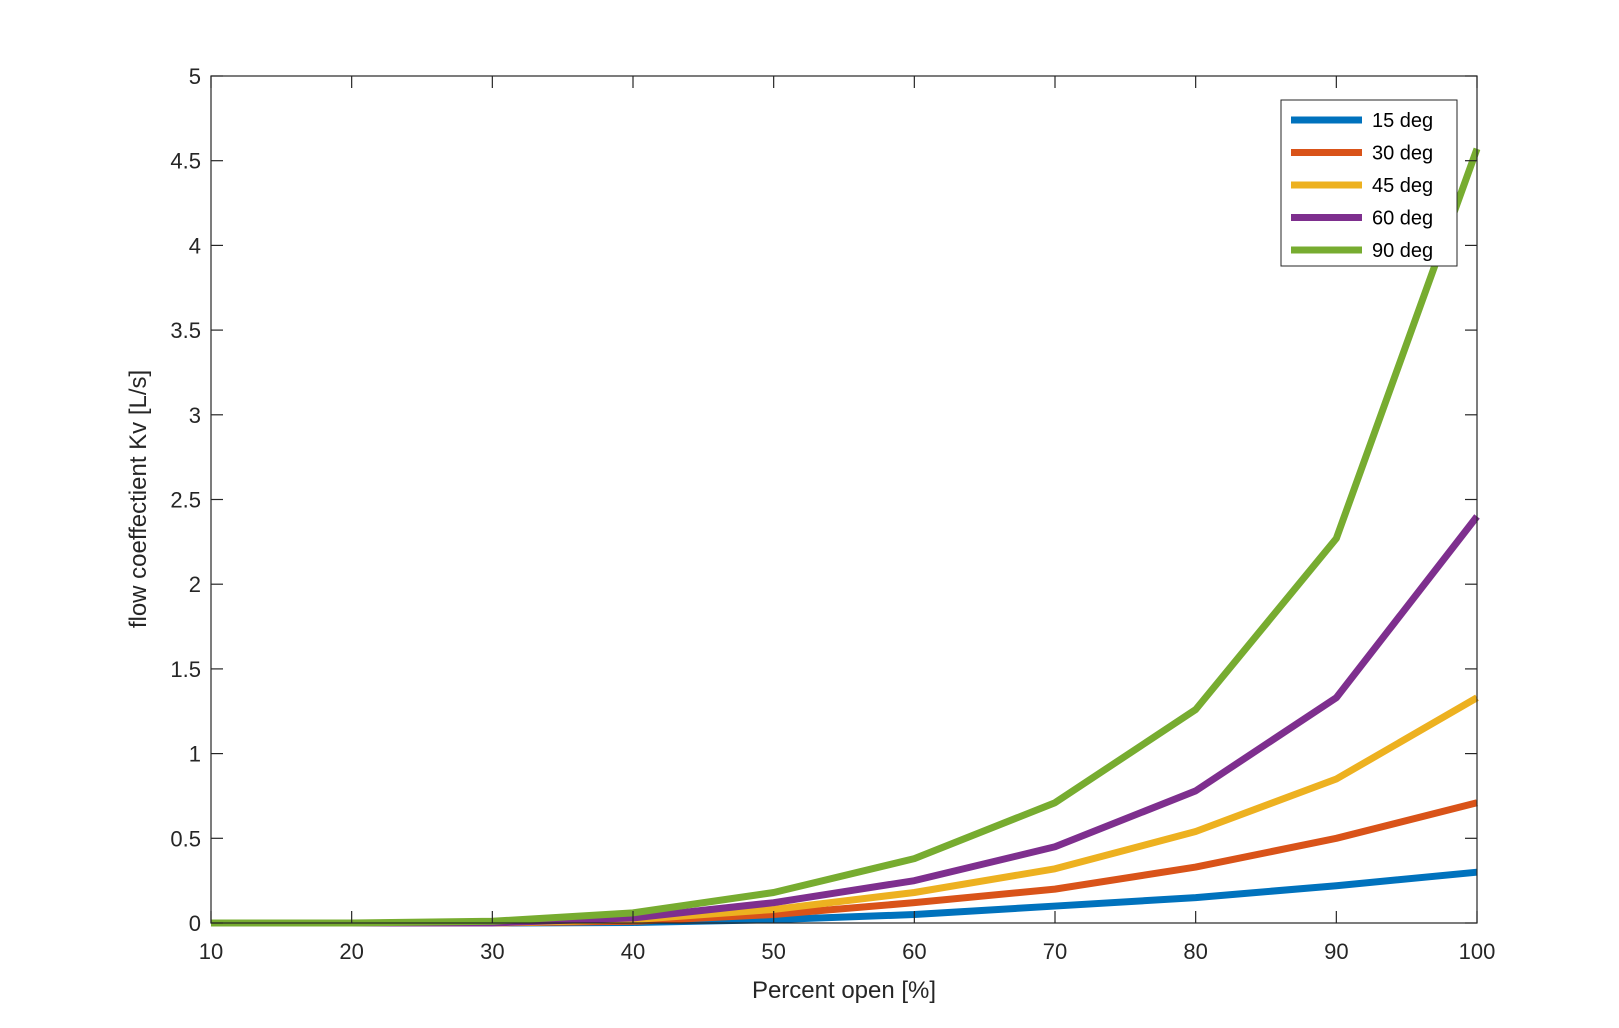 This screenshot has height=1028, width=1619. What do you see at coordinates (195, 584) in the screenshot?
I see `y-tick-label: 2` at bounding box center [195, 584].